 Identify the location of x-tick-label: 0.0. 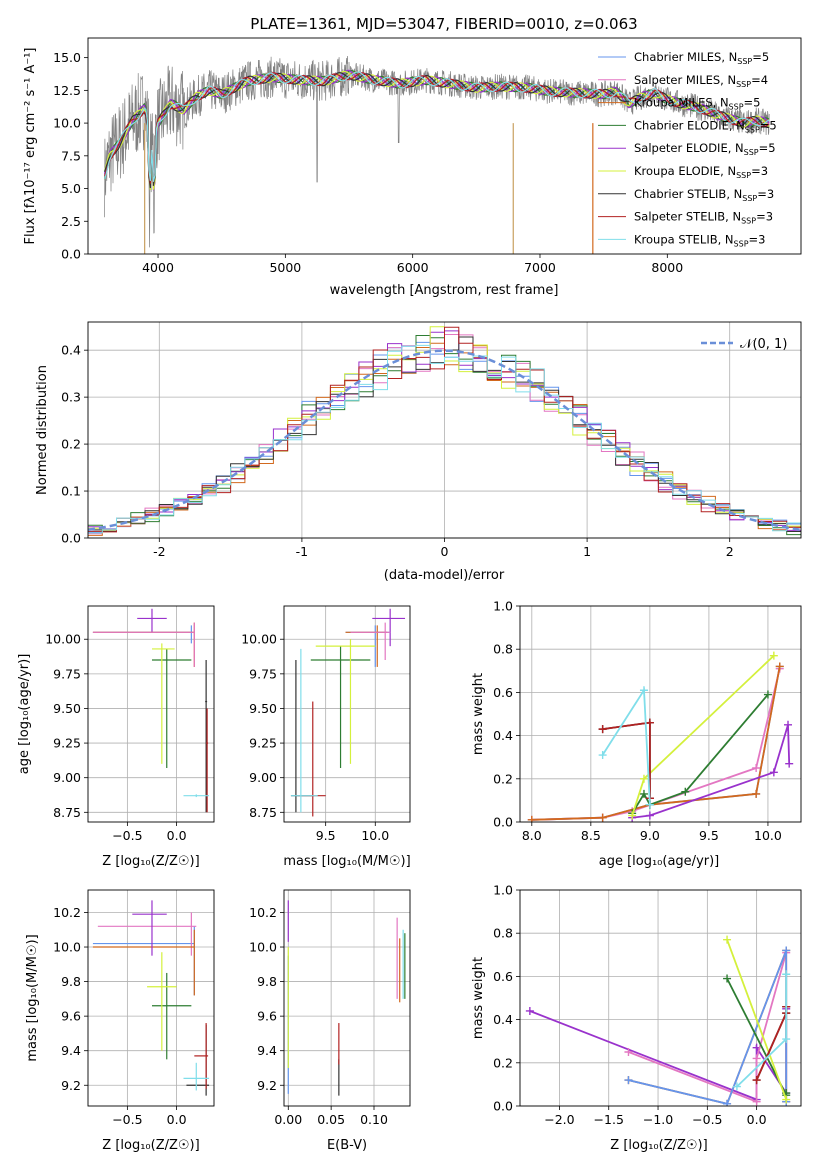
(757, 1119).